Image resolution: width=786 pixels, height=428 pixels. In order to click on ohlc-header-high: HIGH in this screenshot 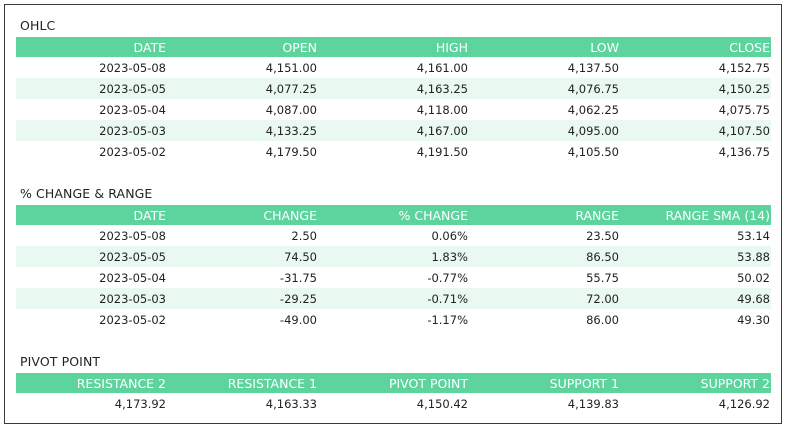, I will do `click(393, 47)`.